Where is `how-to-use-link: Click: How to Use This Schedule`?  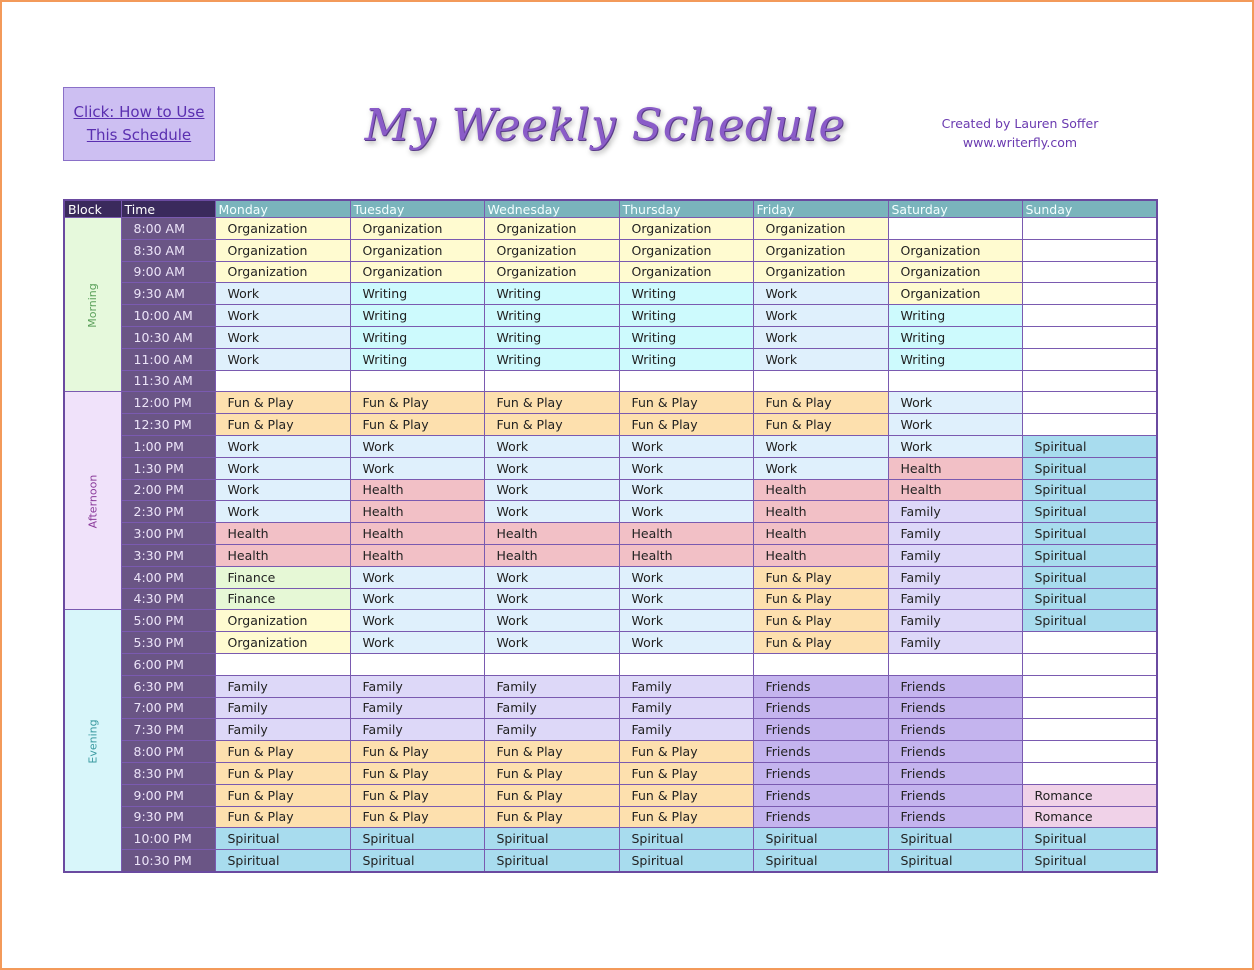 how-to-use-link: Click: How to Use This Schedule is located at coordinates (139, 124).